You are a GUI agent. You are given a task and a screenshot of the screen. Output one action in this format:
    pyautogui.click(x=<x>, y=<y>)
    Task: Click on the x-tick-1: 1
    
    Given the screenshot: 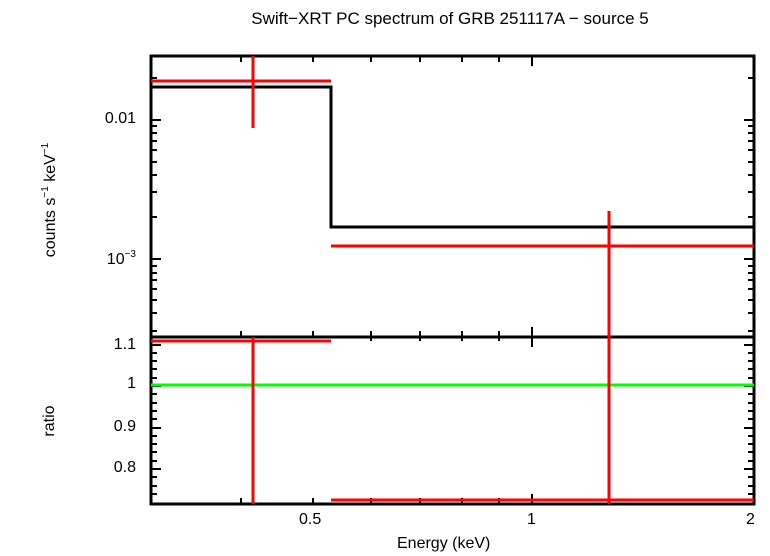 What is the action you would take?
    pyautogui.click(x=531, y=519)
    